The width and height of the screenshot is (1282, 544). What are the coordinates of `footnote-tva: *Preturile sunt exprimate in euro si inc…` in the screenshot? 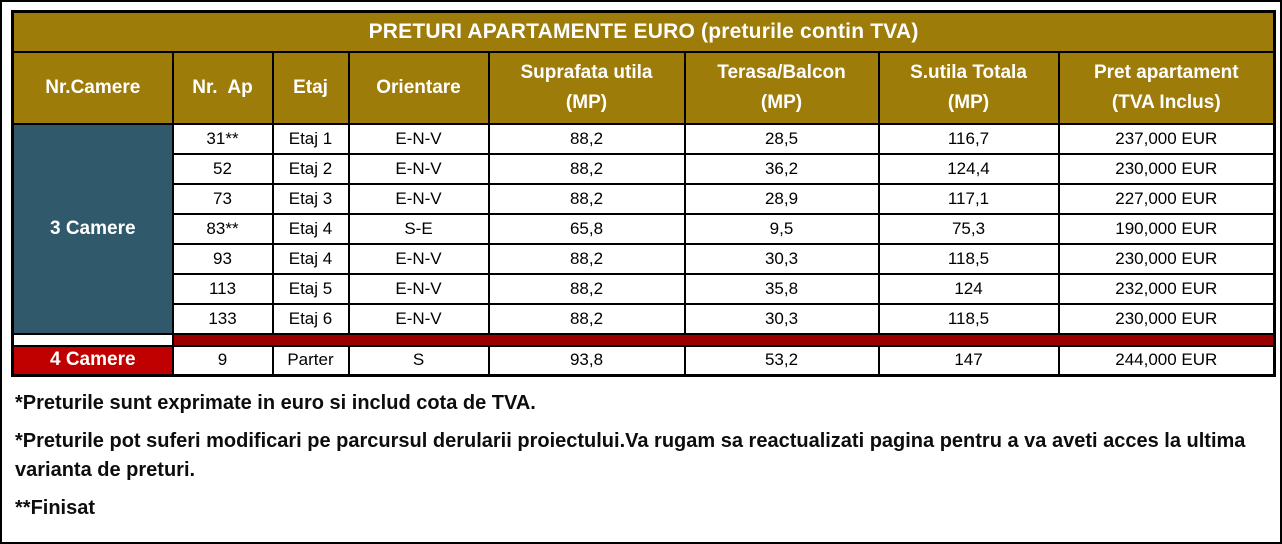 It's located at (275, 403).